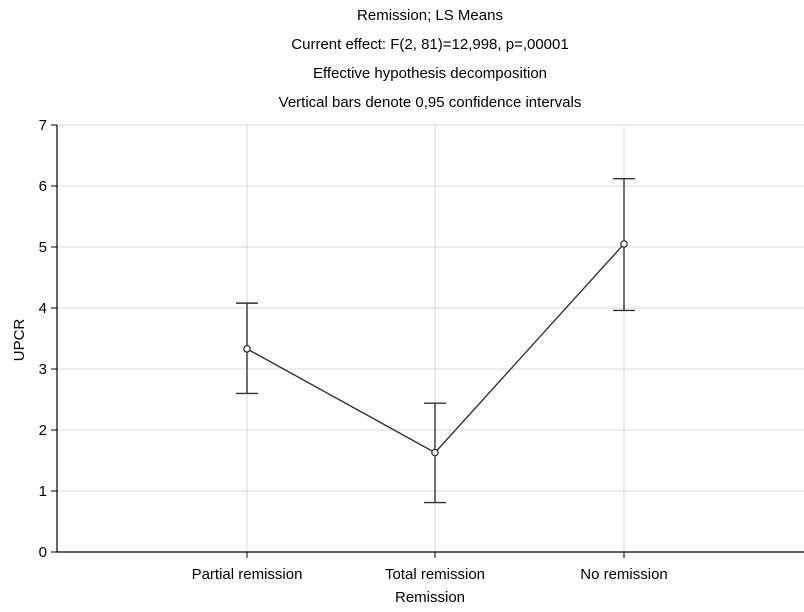 The width and height of the screenshot is (804, 612). Describe the element at coordinates (430, 15) in the screenshot. I see `title-line-1: Remission; LS Means` at that location.